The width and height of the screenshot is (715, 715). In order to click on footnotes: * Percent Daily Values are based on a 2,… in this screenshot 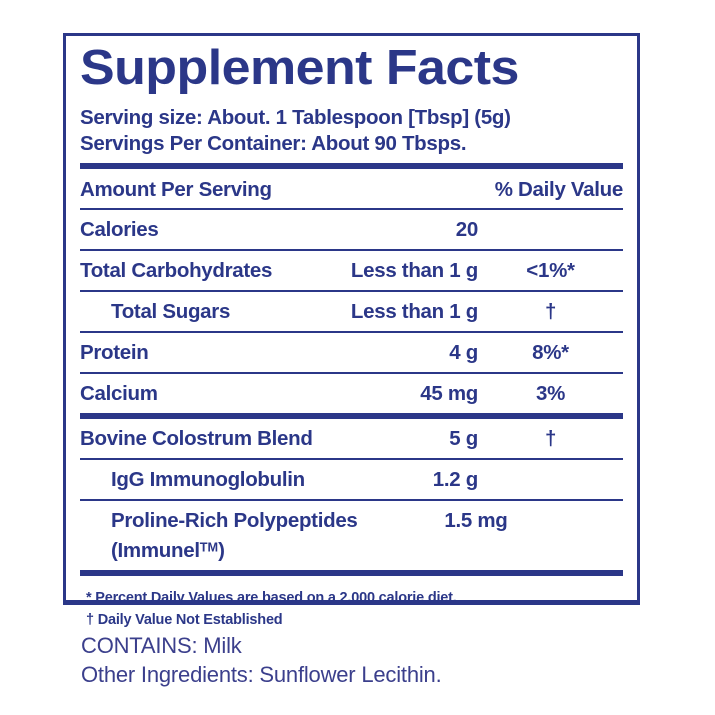, I will do `click(351, 604)`.